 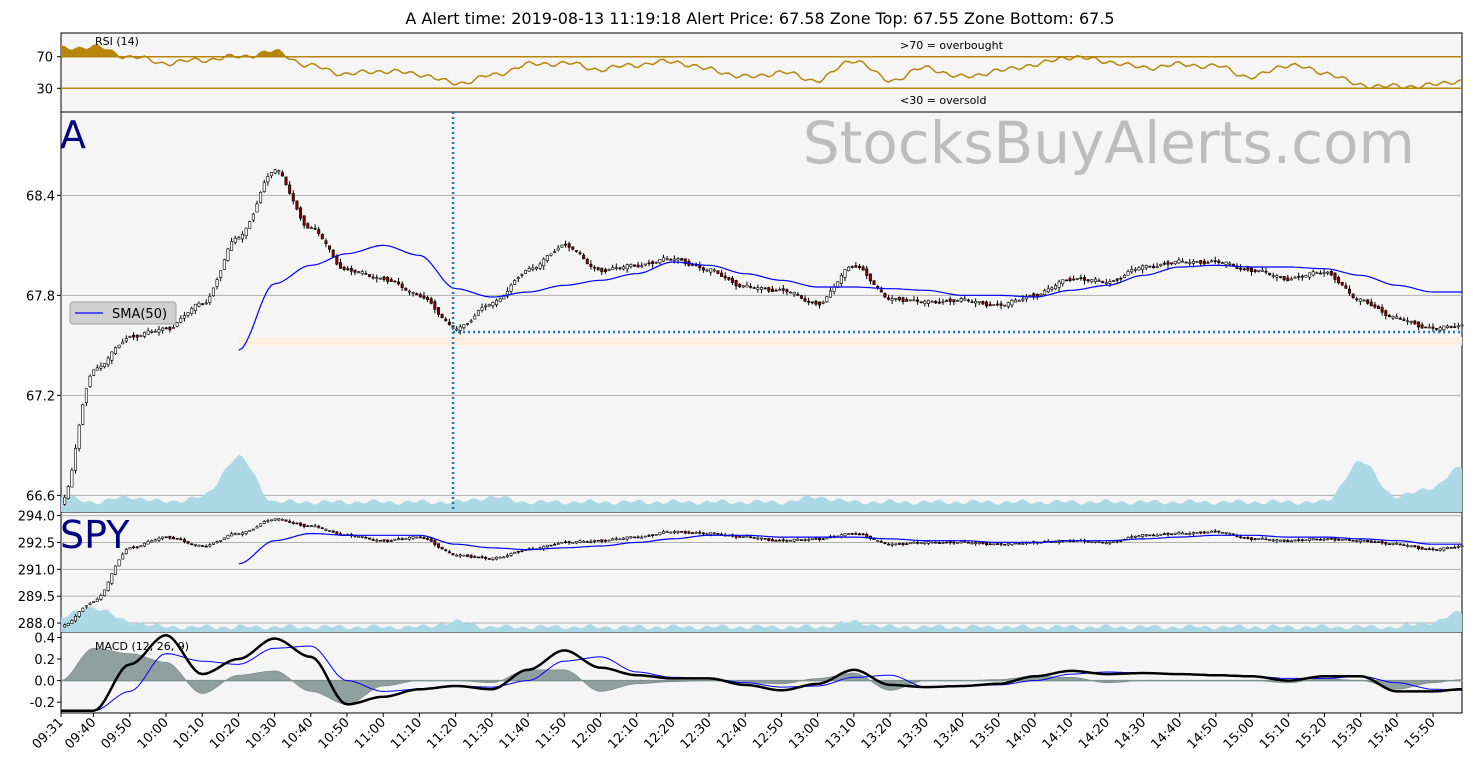 What do you see at coordinates (1022, 733) in the screenshot?
I see `x-tick-label: 14:00` at bounding box center [1022, 733].